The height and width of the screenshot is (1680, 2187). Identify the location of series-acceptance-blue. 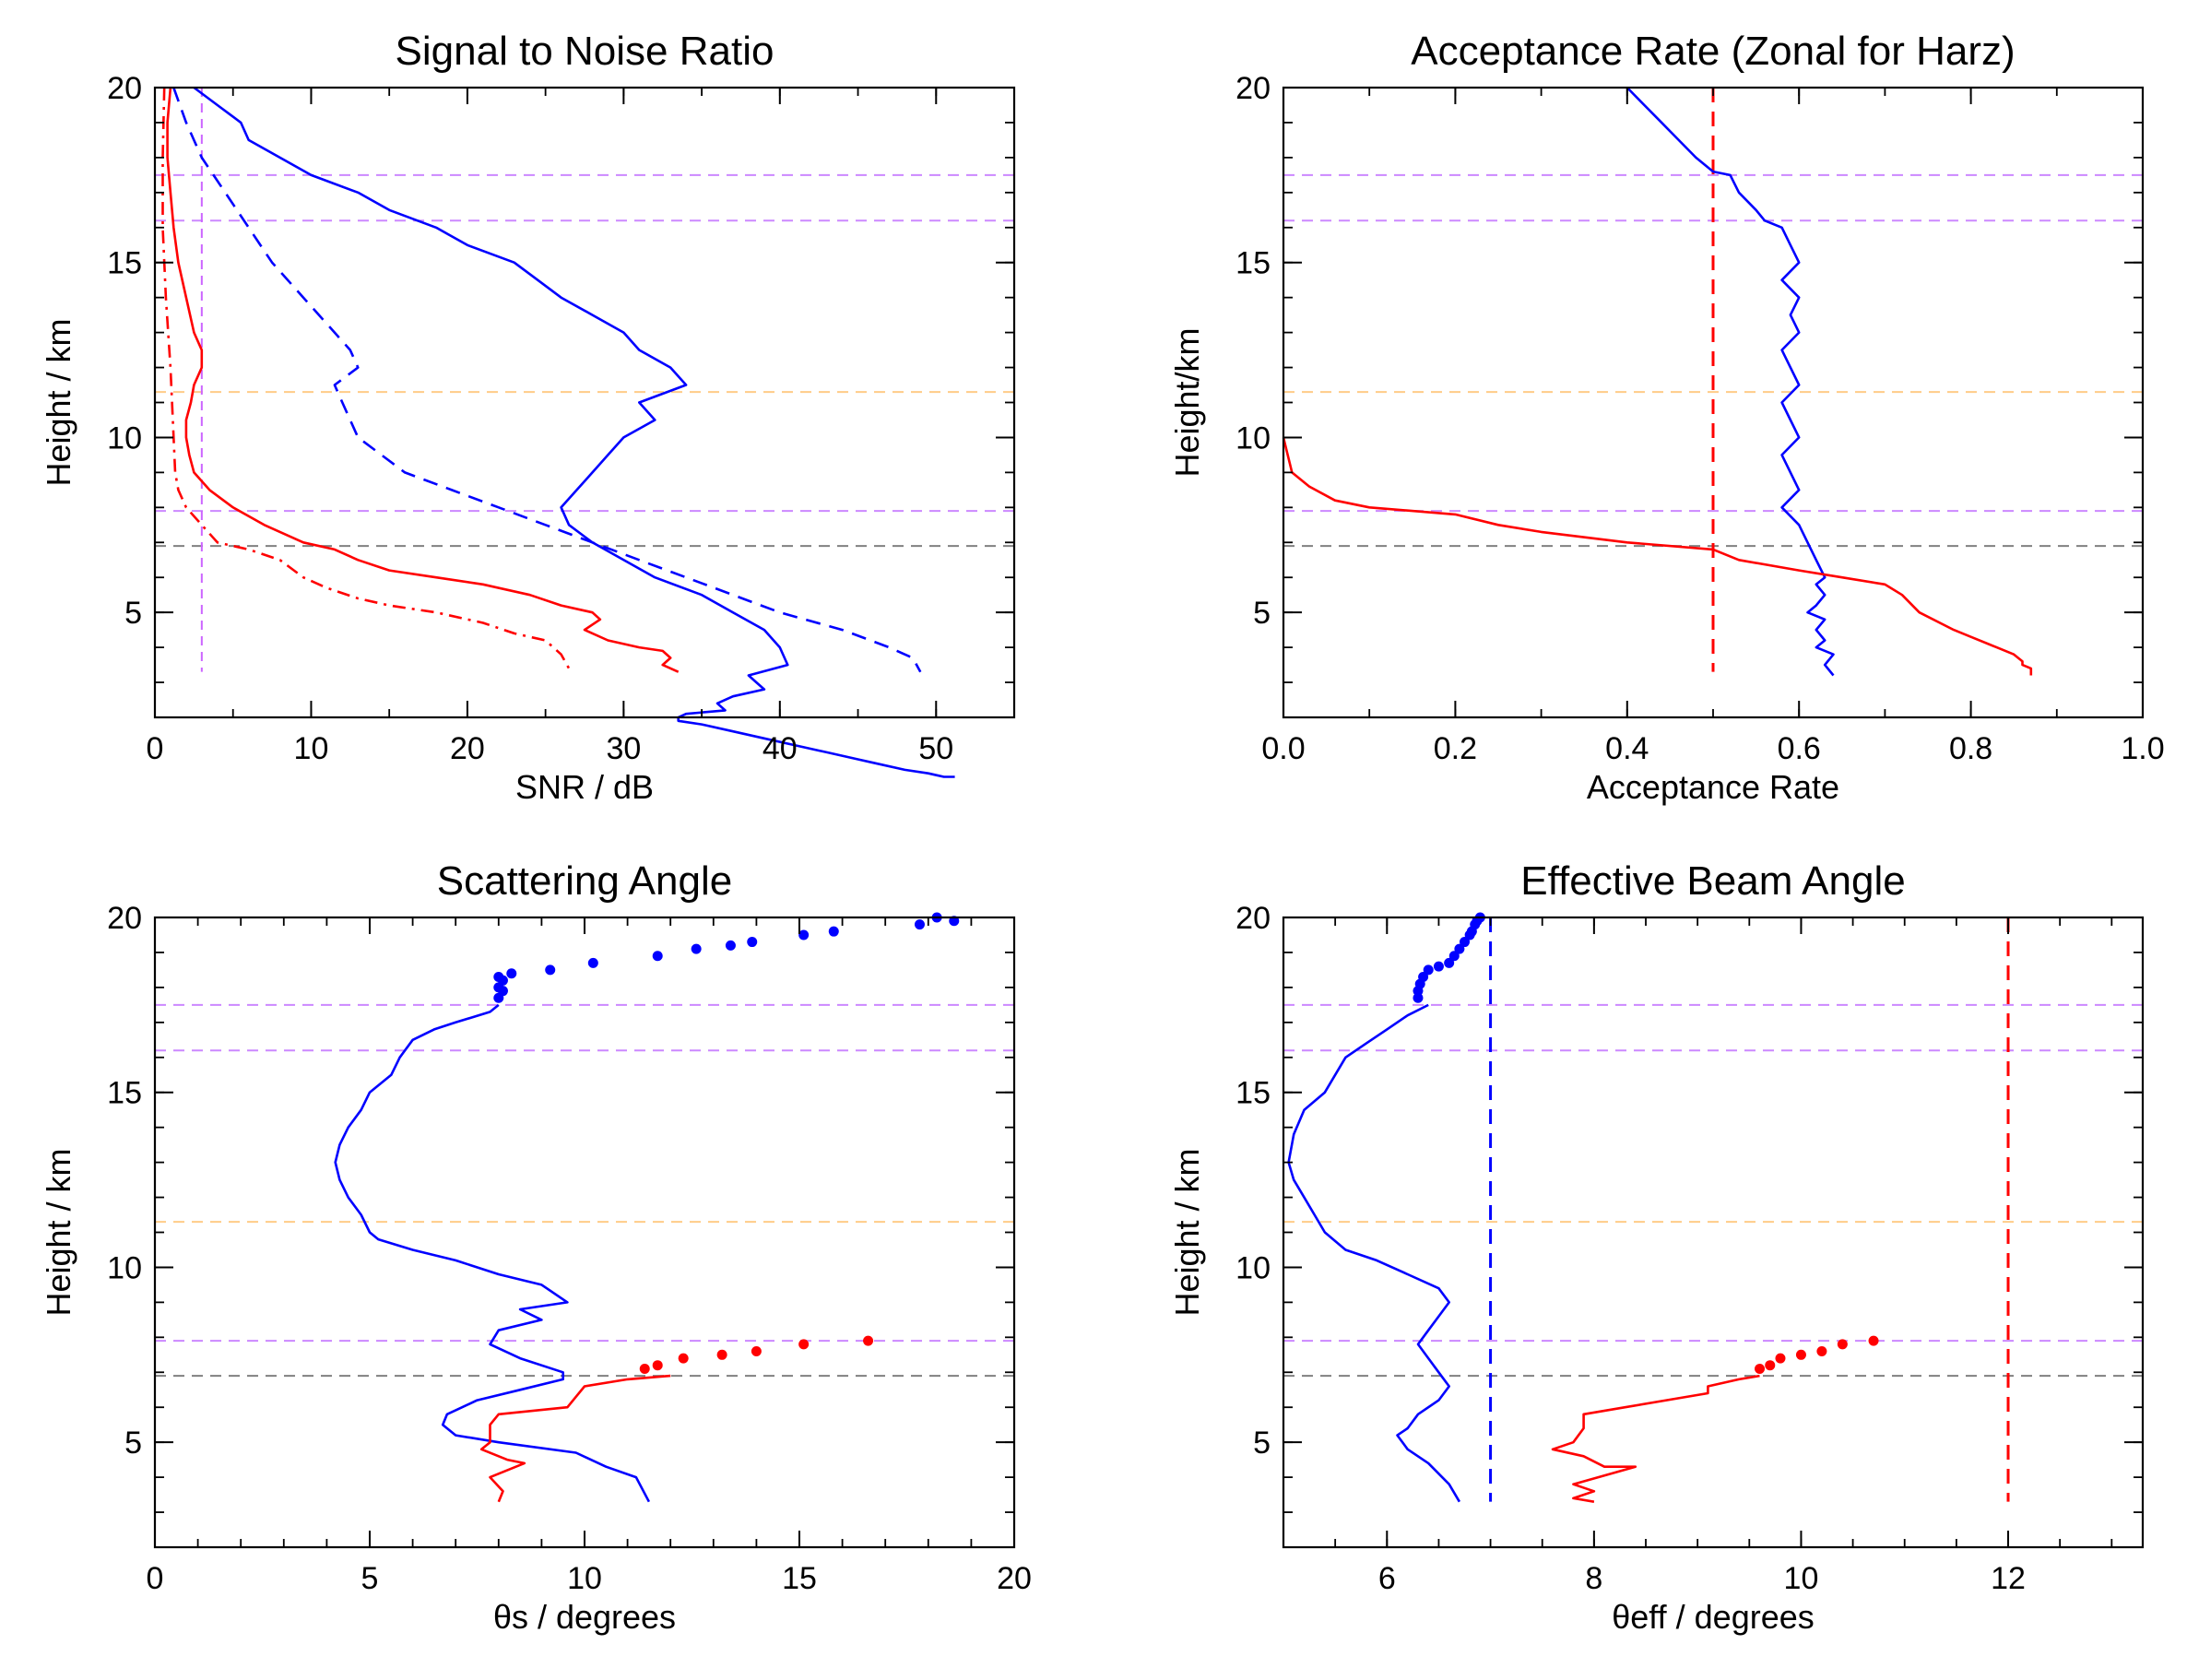
(1730, 382).